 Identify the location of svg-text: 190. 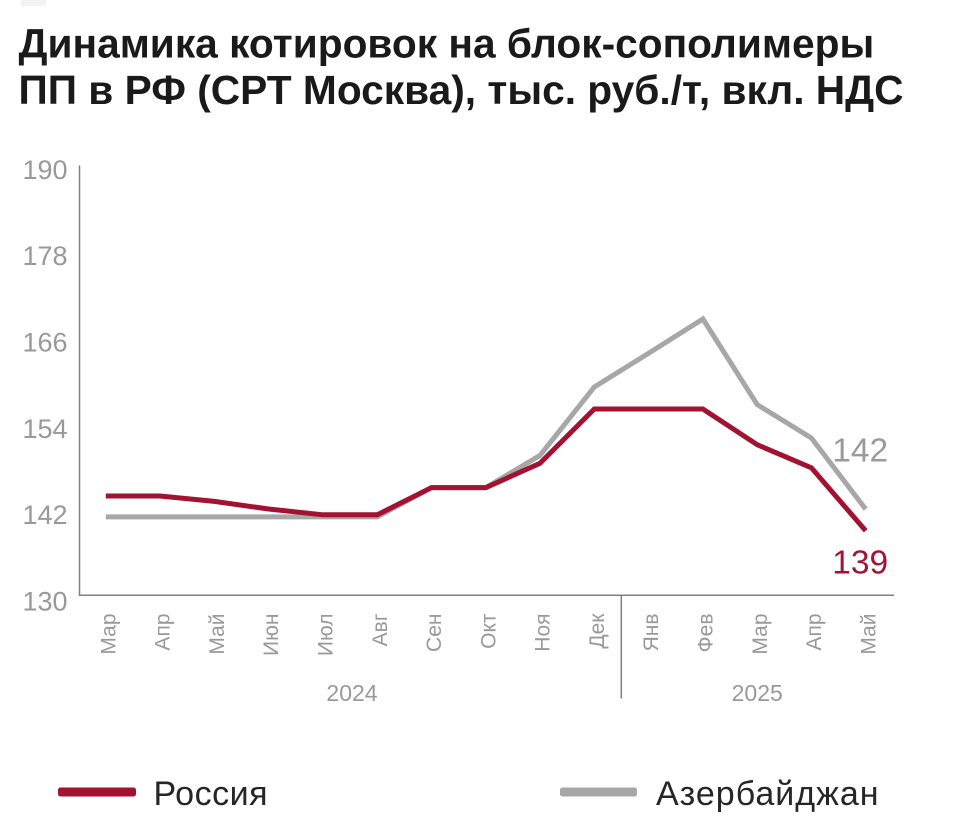
(44, 170).